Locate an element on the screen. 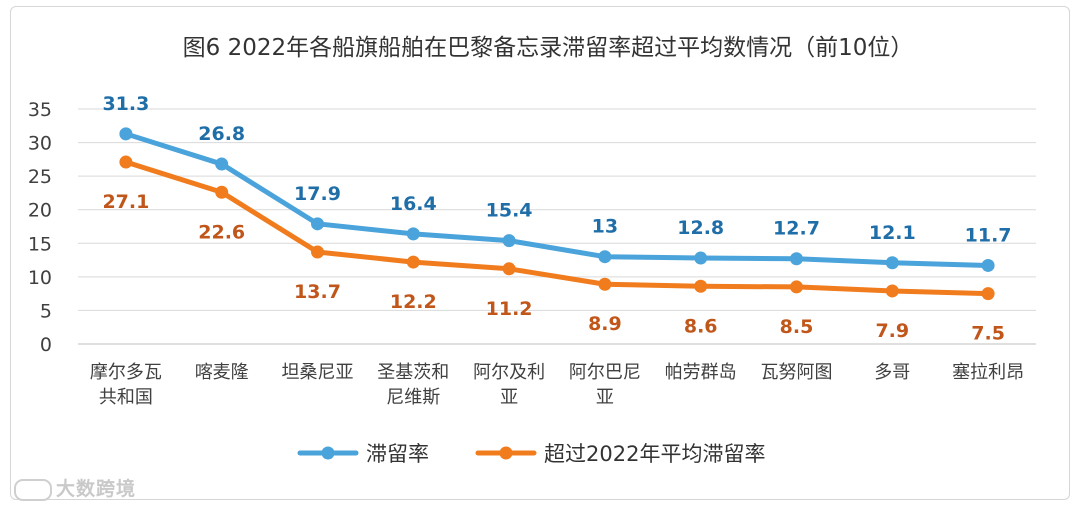 The image size is (1080, 507). data-label: 8.5 is located at coordinates (797, 327).